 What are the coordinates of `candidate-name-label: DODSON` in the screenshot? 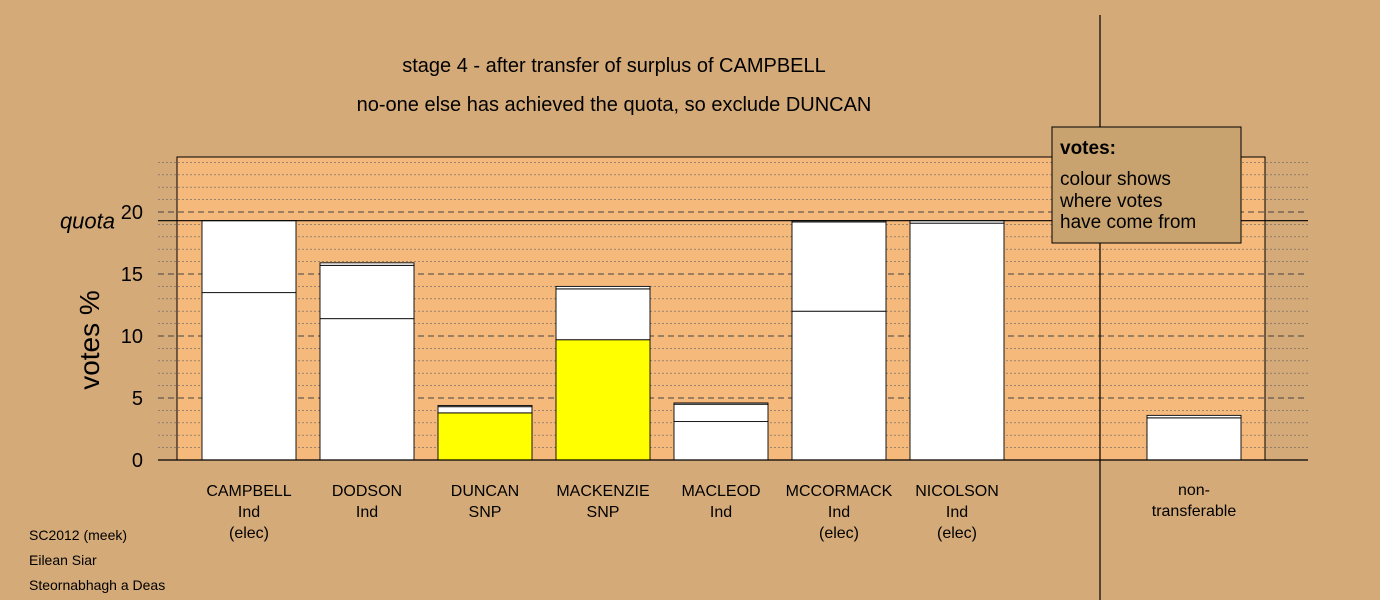 It's located at (367, 491).